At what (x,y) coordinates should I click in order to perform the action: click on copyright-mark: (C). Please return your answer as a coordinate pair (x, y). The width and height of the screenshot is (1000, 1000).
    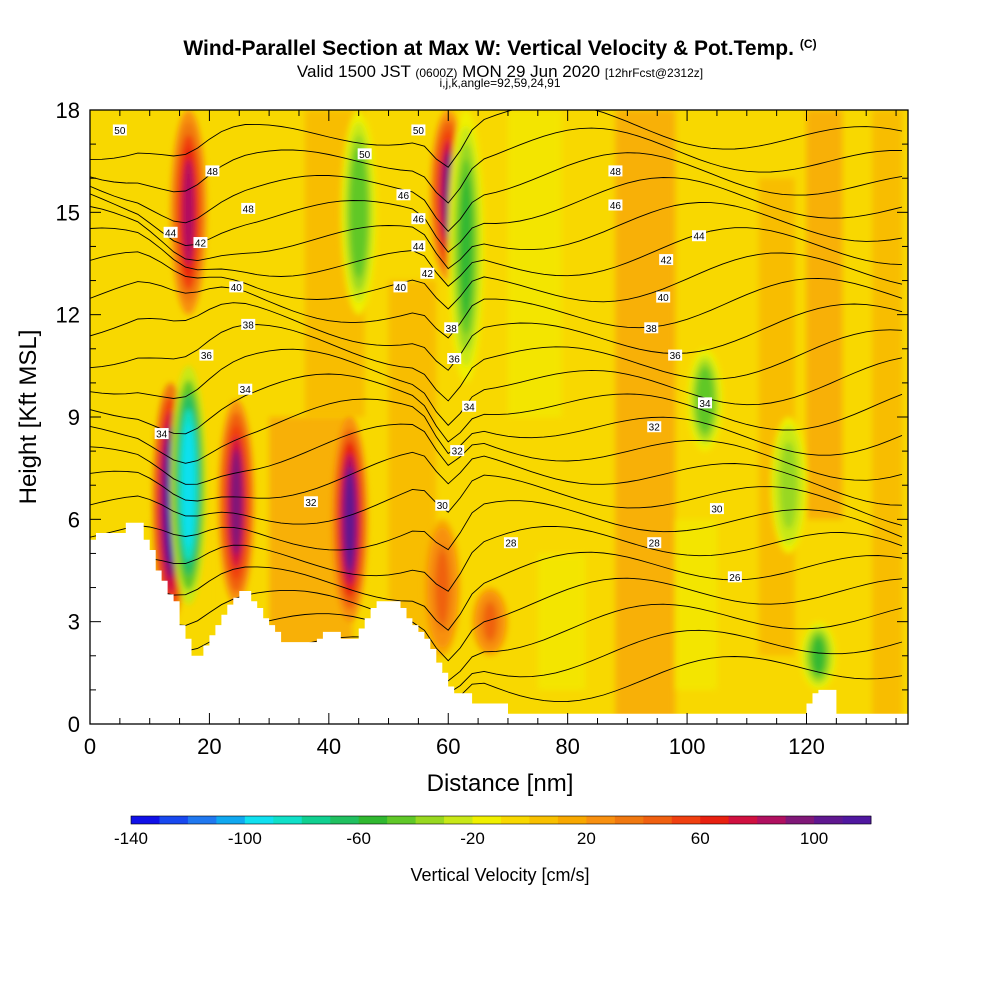
    Looking at the image, I should click on (808, 44).